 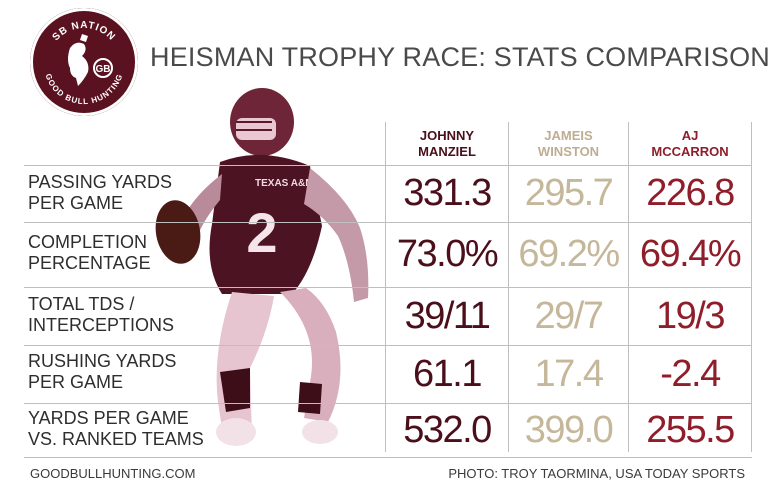 What do you see at coordinates (100, 182) in the screenshot?
I see `row-label-line1: PASSING YARDS` at bounding box center [100, 182].